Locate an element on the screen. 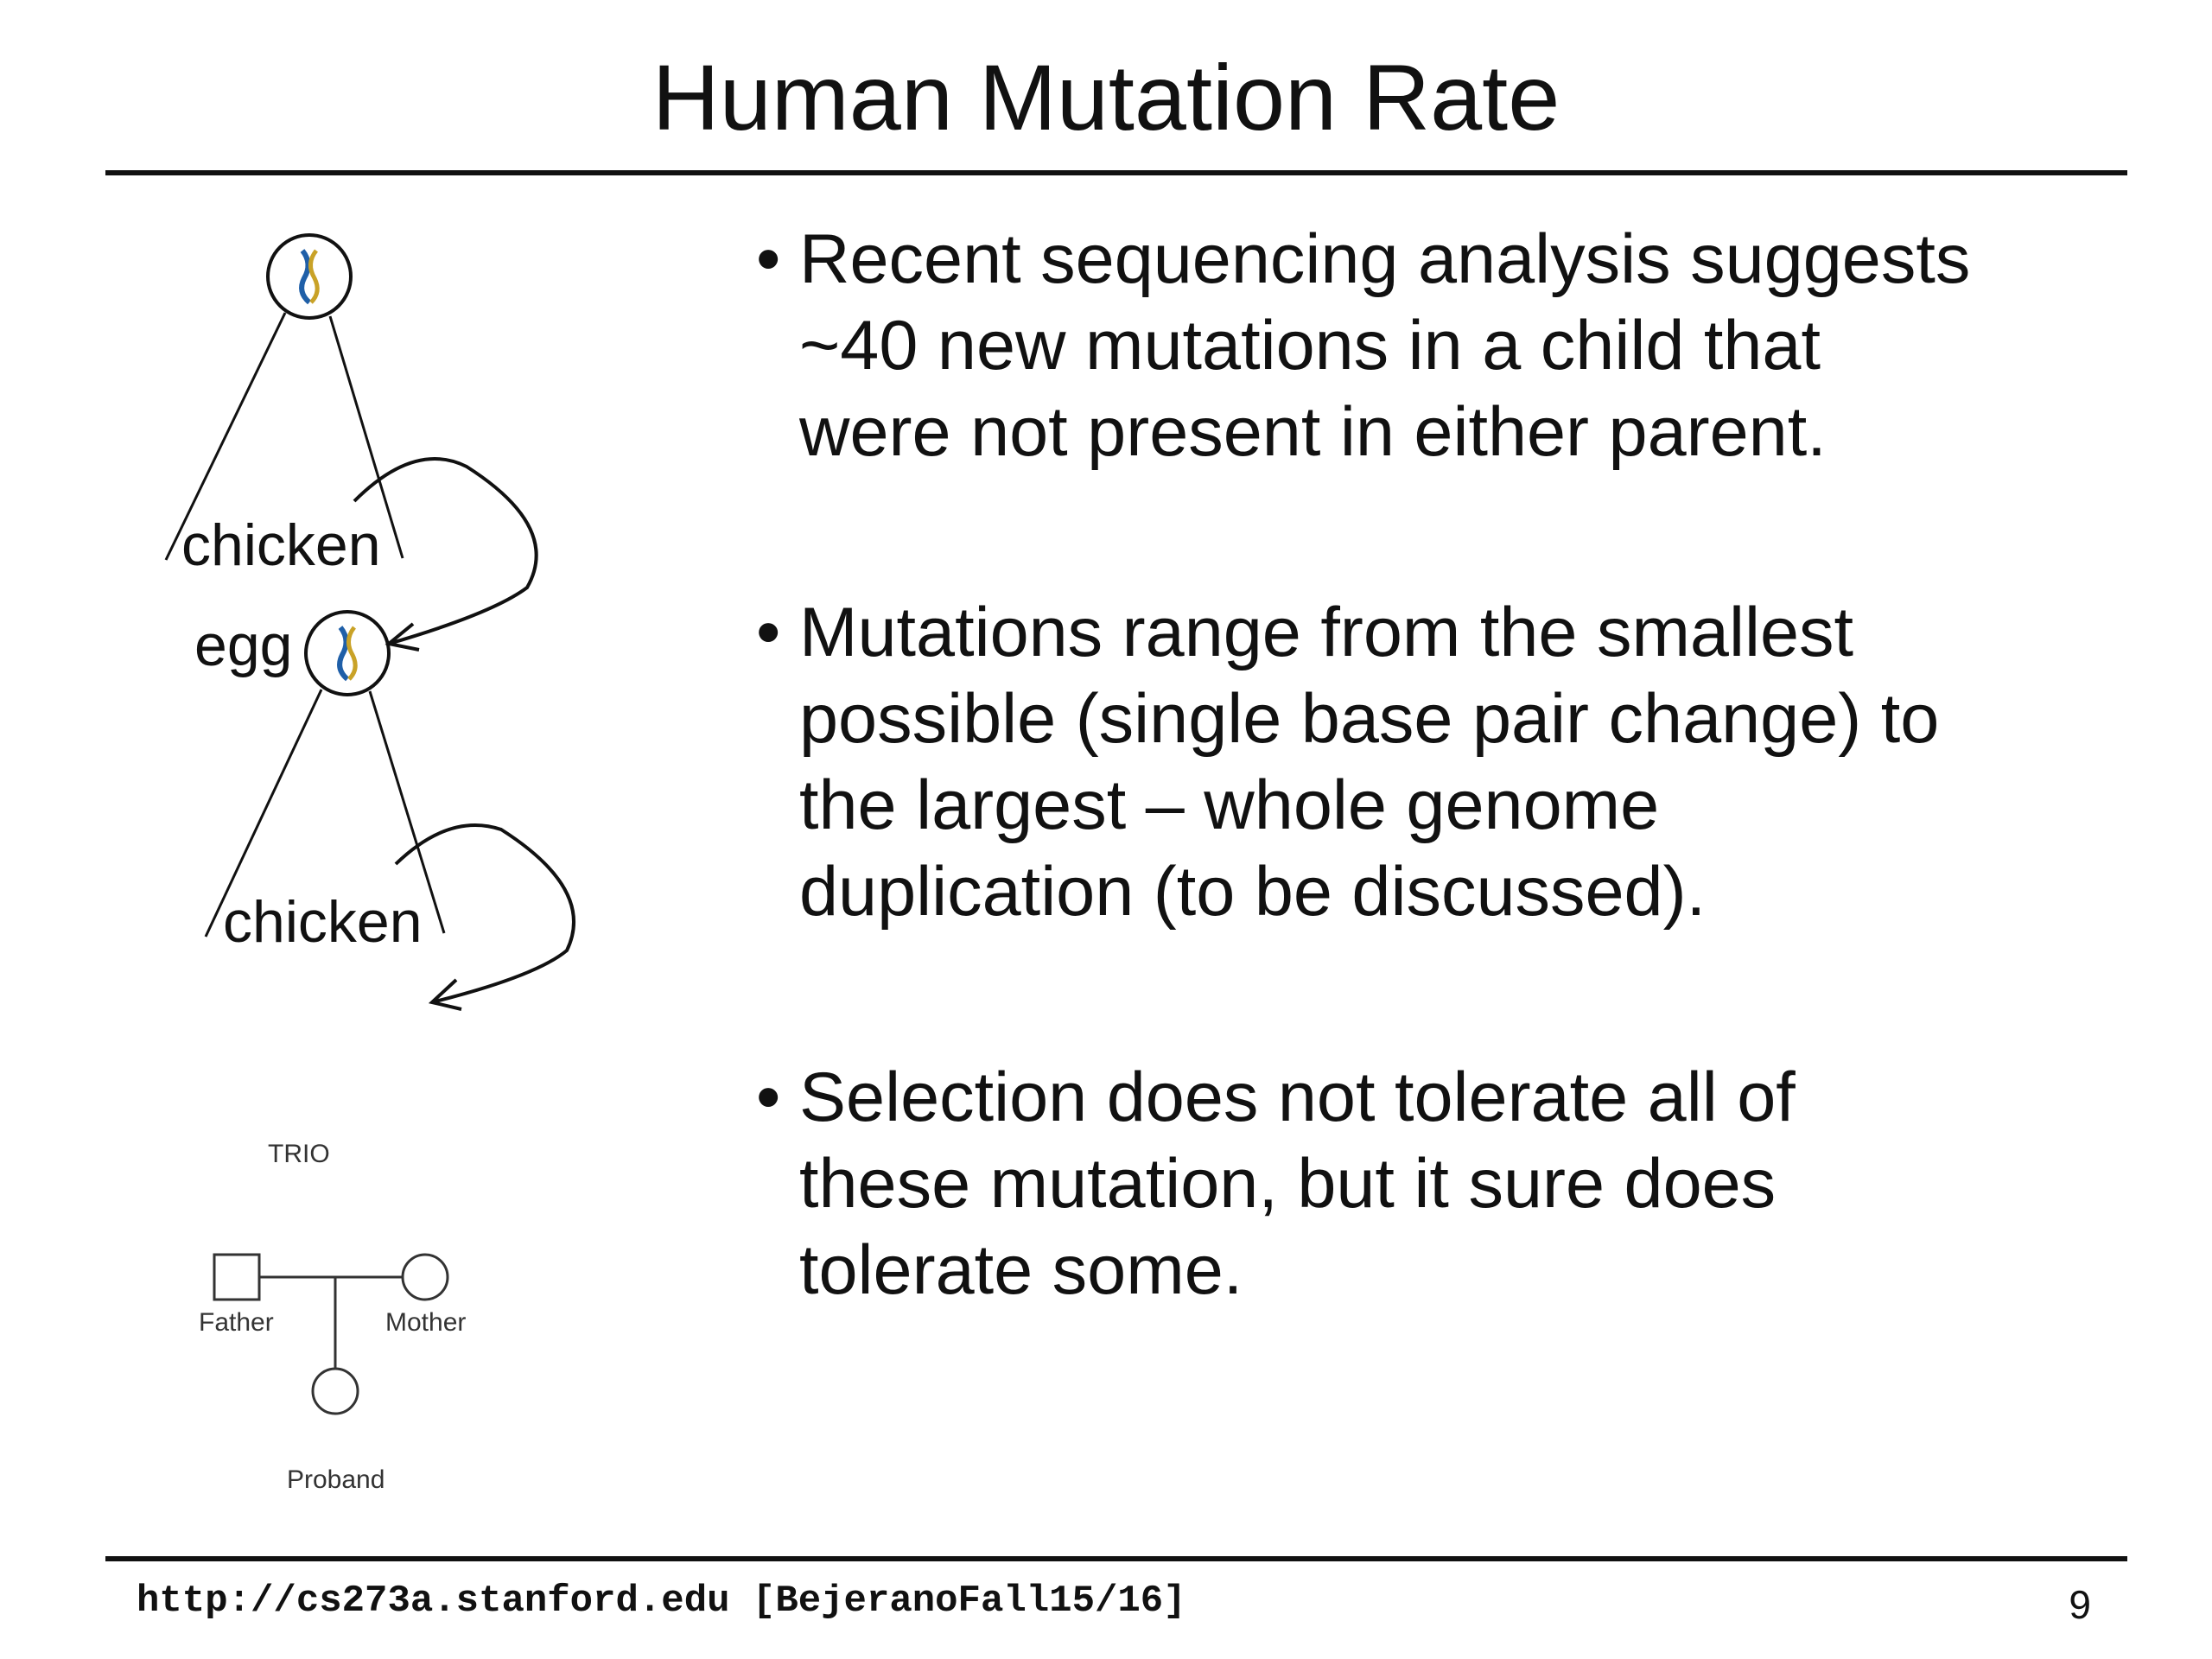 The height and width of the screenshot is (1659, 2212). bullet-line: Recent sequencing analysis suggests is located at coordinates (1385, 259).